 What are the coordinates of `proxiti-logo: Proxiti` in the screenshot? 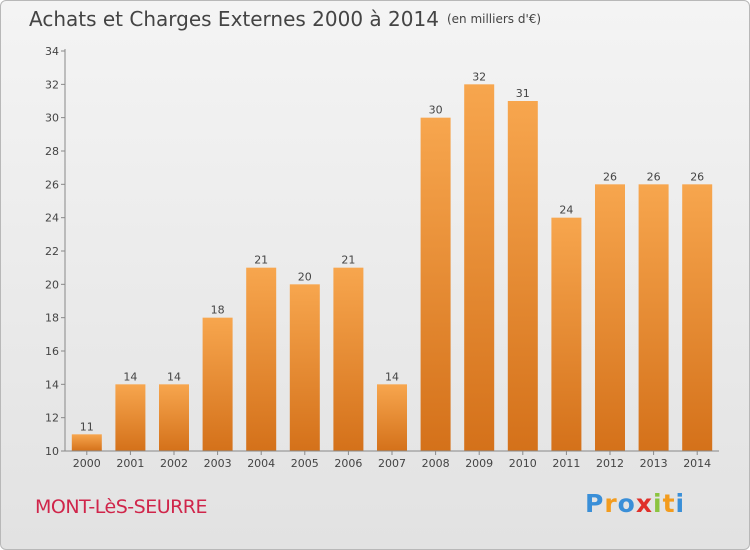 It's located at (635, 503).